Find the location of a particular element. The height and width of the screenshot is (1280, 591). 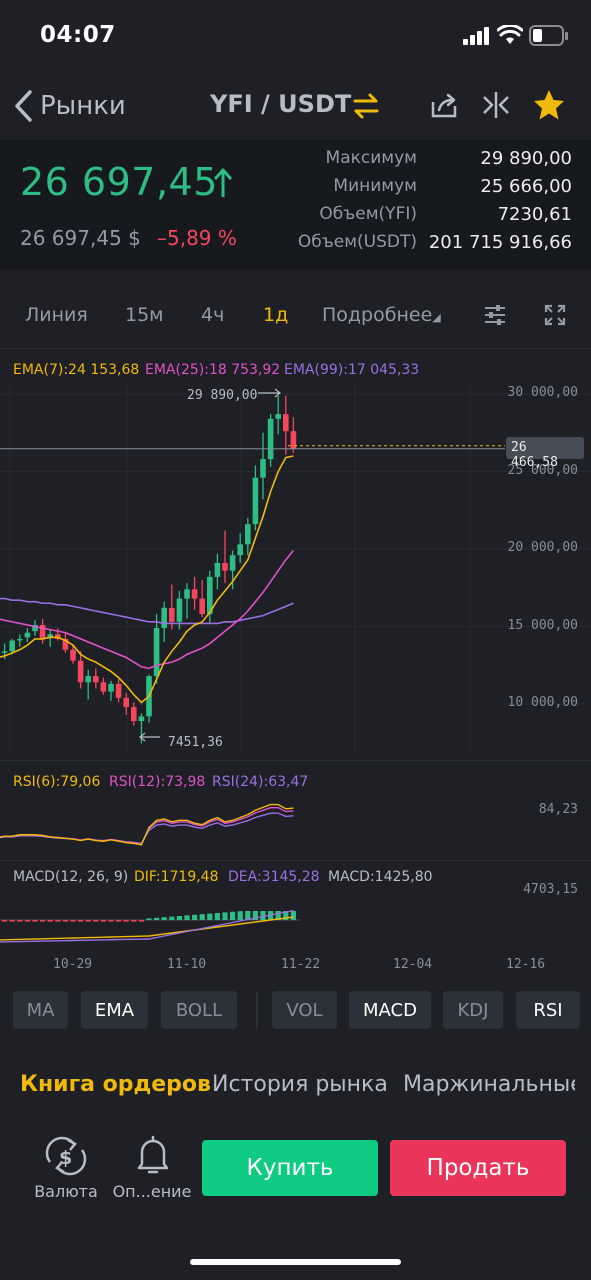

indicator-ema-button: EMA is located at coordinates (114, 1010).